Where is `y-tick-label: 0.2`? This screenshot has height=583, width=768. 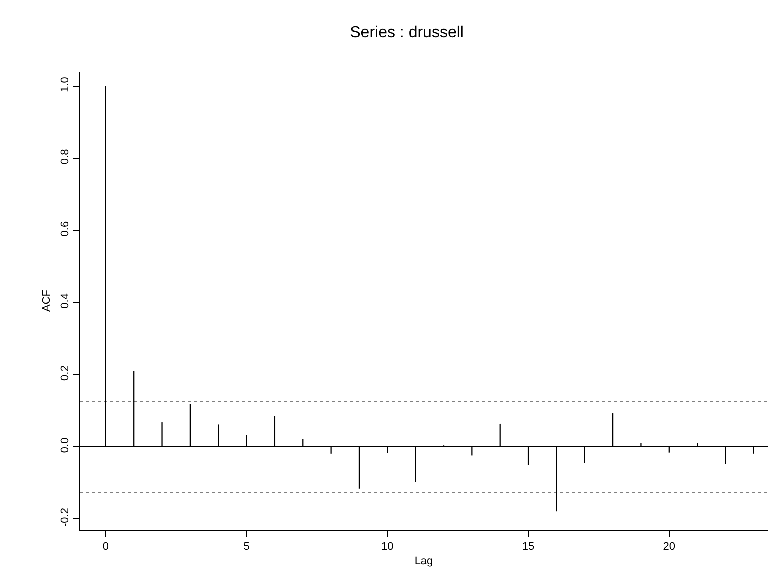
y-tick-label: 0.2 is located at coordinates (66, 373).